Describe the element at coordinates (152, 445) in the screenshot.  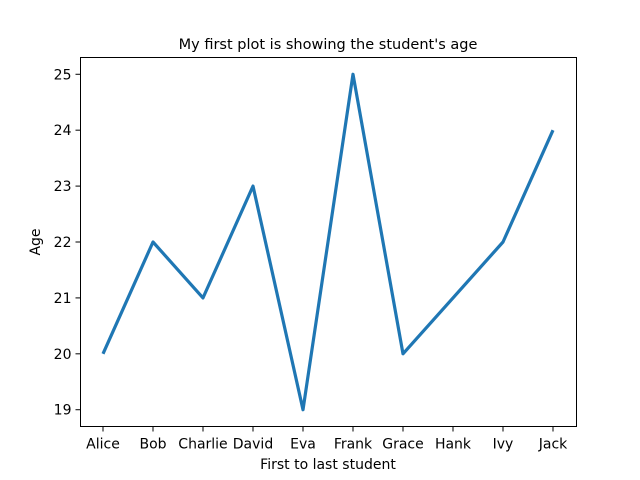
I see `x-tick-label: Bob` at that location.